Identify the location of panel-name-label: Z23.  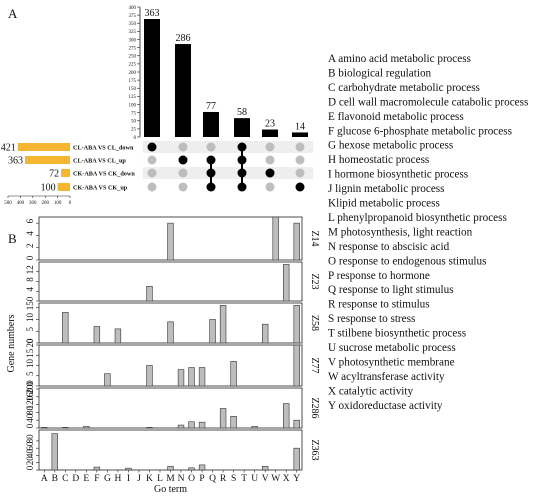
(314, 281).